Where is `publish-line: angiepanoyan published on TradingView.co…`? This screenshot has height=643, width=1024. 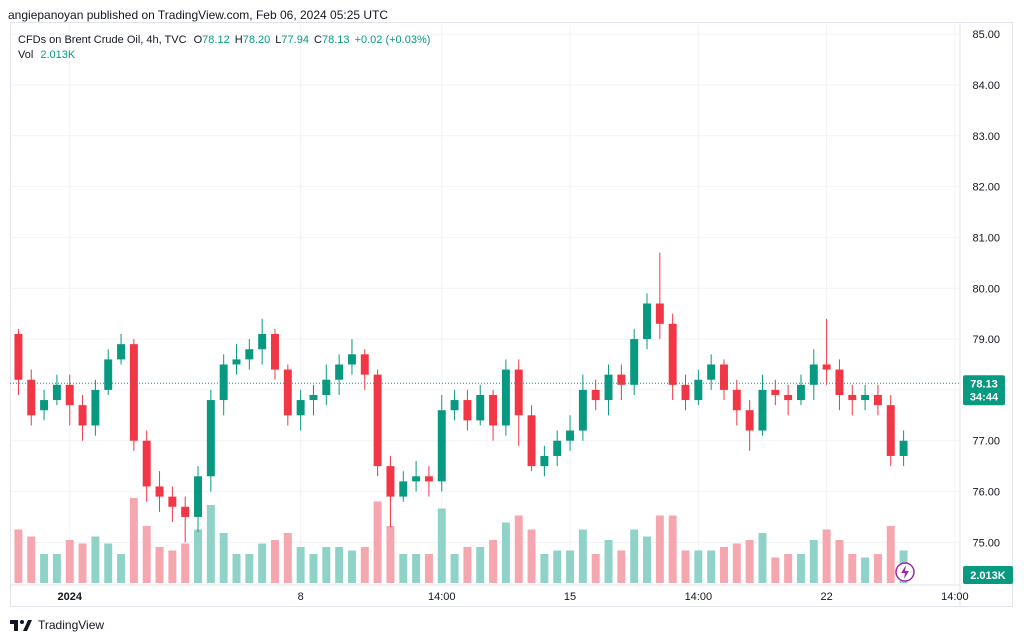
publish-line: angiepanoyan published on TradingView.co… is located at coordinates (198, 15).